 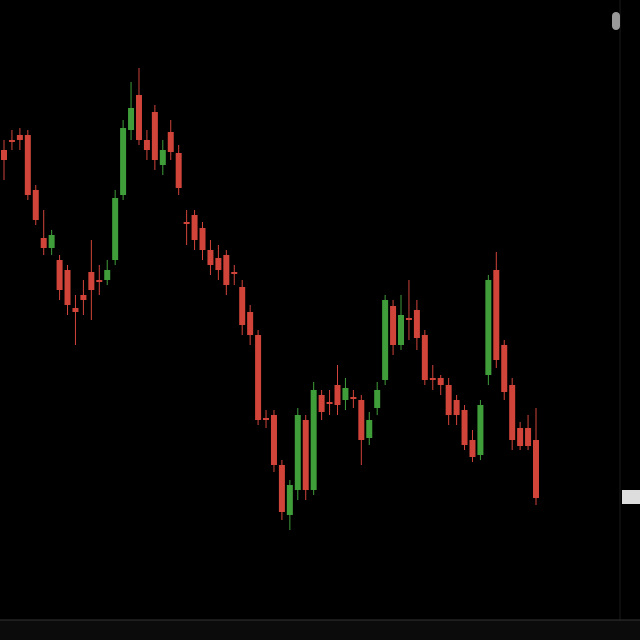 What do you see at coordinates (616, 21) in the screenshot?
I see `scroll-handle` at bounding box center [616, 21].